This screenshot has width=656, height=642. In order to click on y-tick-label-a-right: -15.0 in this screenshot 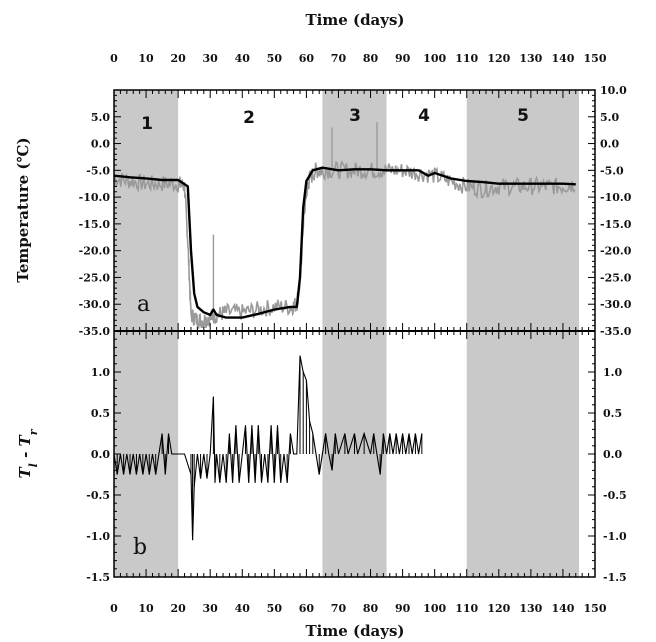, I will do `click(616, 224)`.